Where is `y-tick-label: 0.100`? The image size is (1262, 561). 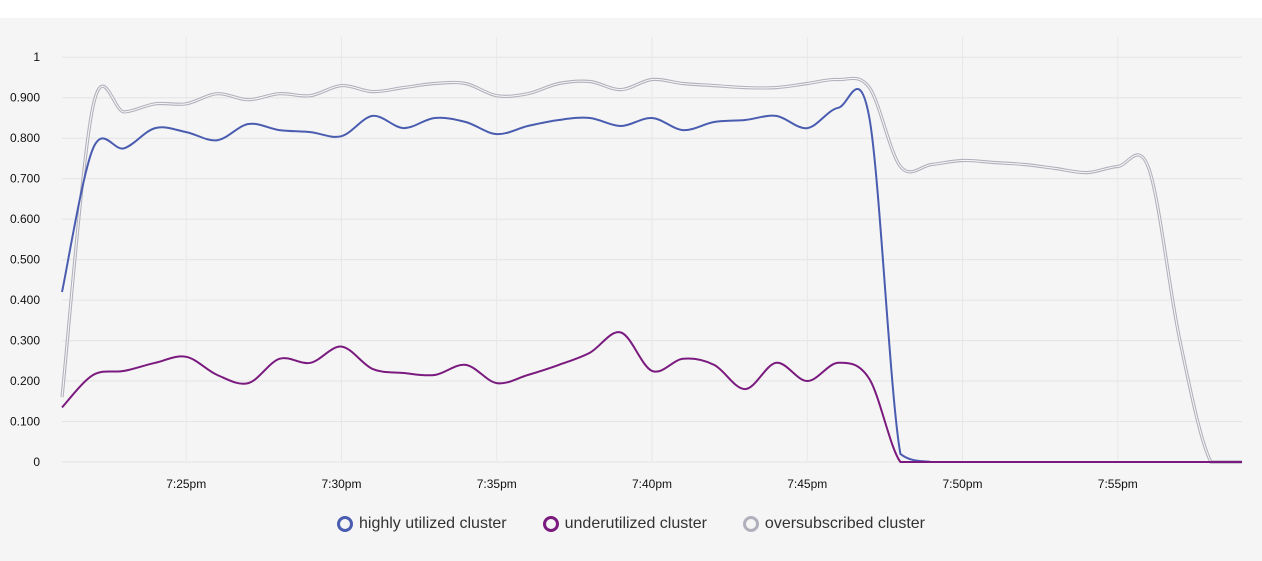 y-tick-label: 0.100 is located at coordinates (25, 422).